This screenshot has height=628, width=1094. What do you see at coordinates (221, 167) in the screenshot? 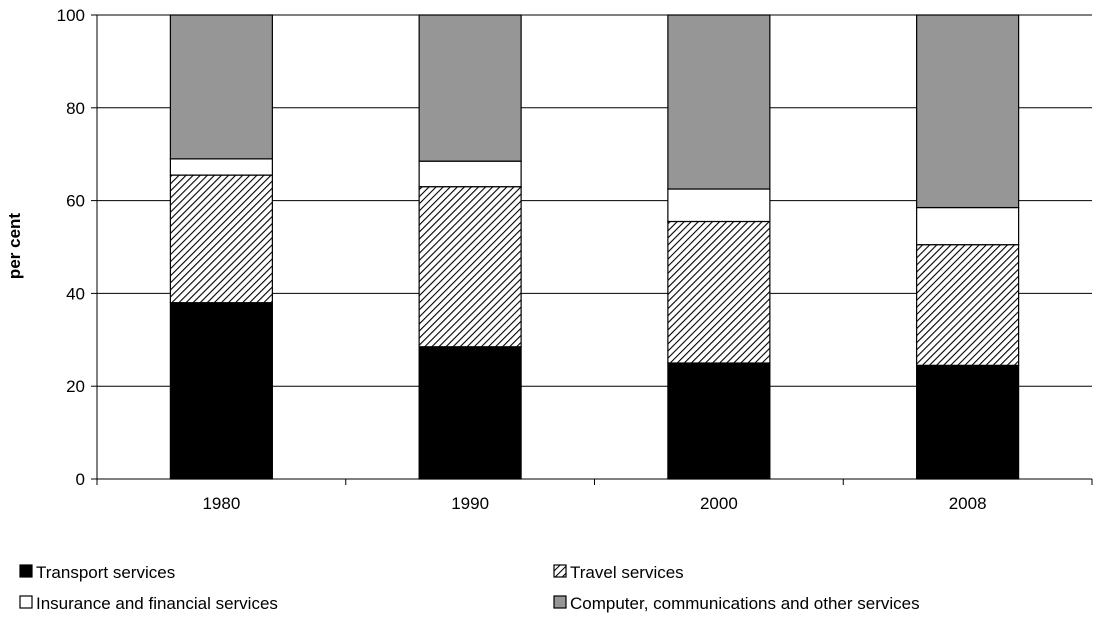
I see `bar-insurance-and-financial-services-1980` at bounding box center [221, 167].